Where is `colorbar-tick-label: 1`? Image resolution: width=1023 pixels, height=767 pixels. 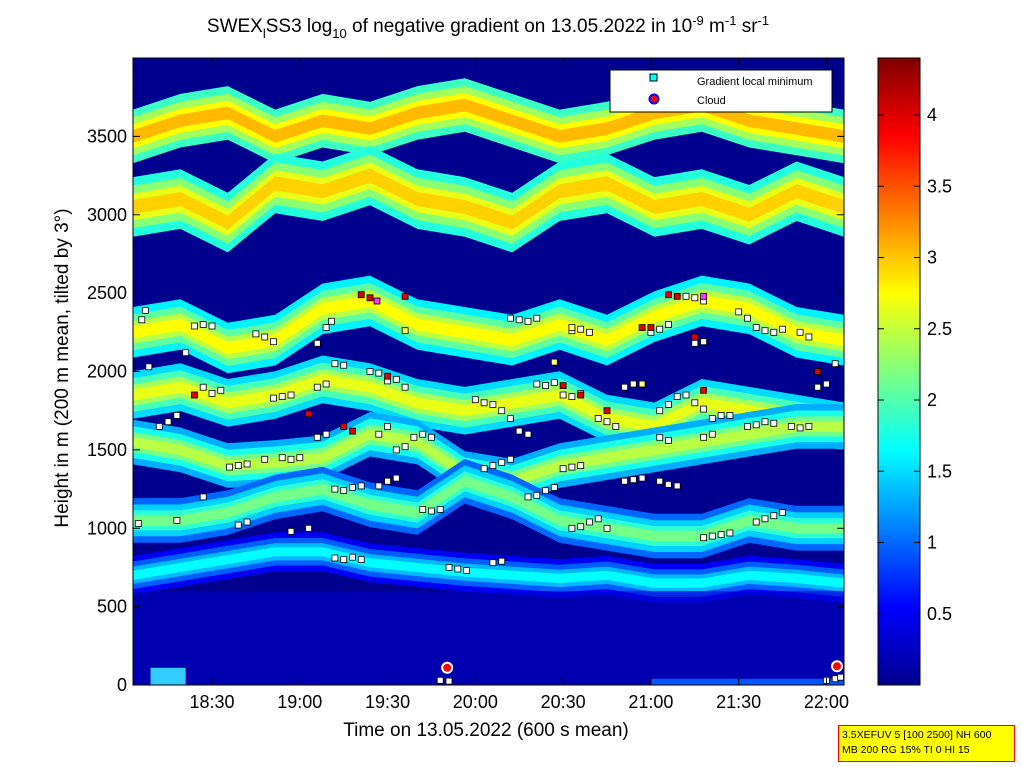
colorbar-tick-label: 1 is located at coordinates (932, 543).